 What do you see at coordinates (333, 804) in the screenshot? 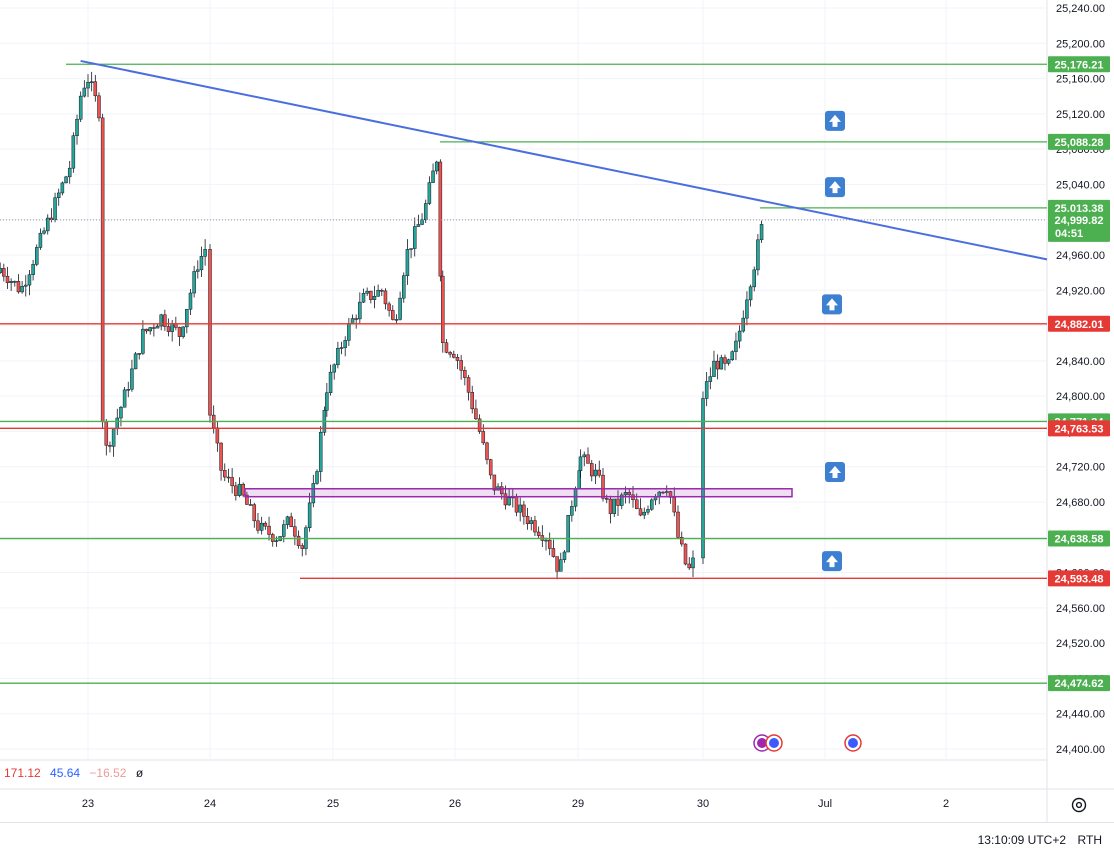
I see `time-tick-label: 25` at bounding box center [333, 804].